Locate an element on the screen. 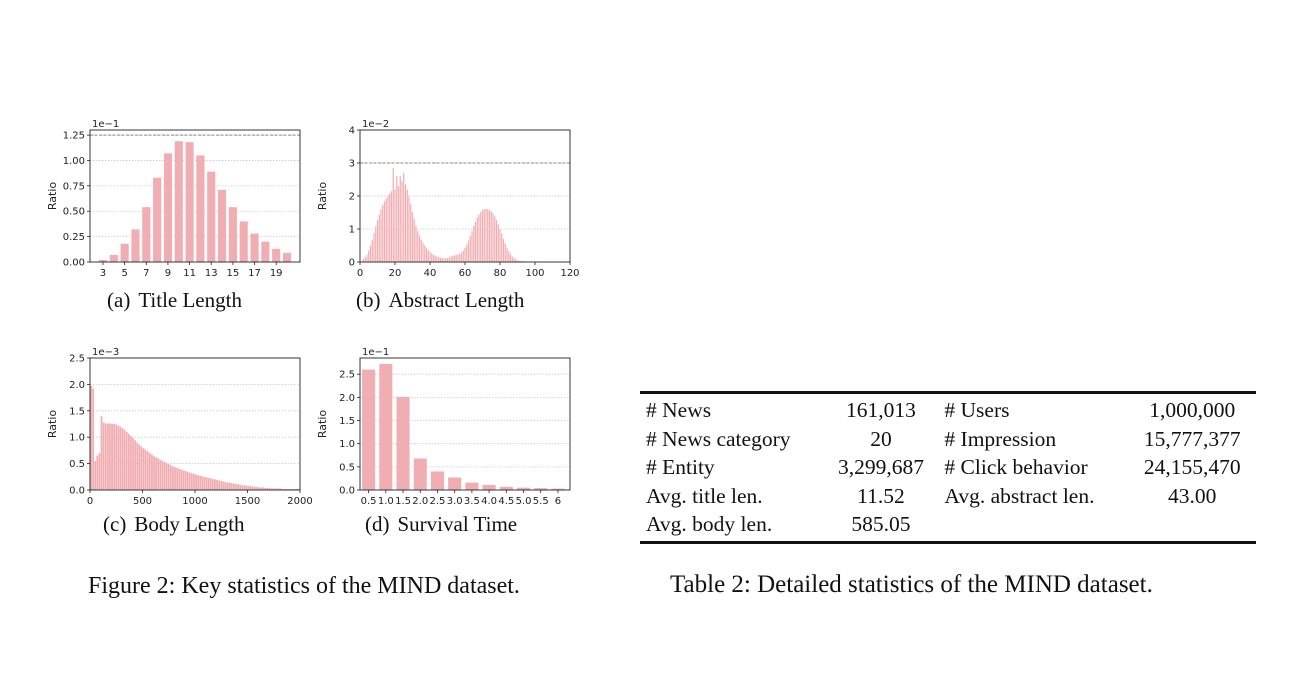 The height and width of the screenshot is (700, 1300). y-tick-label: 2.0 is located at coordinates (347, 398).